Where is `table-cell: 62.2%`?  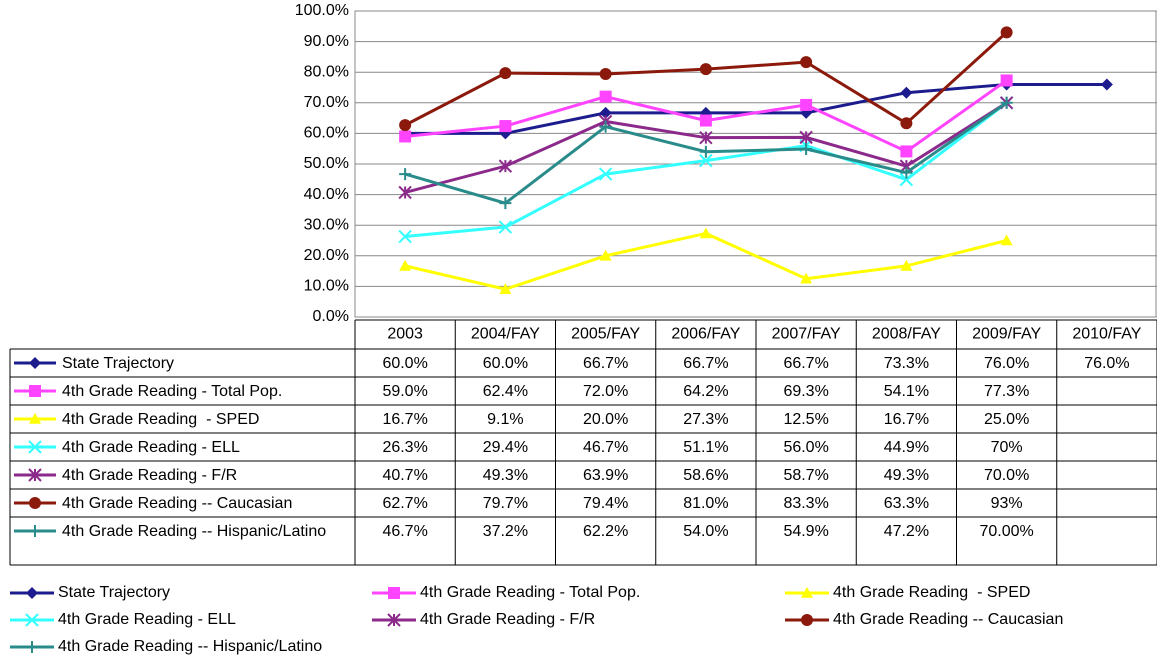 table-cell: 62.2% is located at coordinates (605, 531).